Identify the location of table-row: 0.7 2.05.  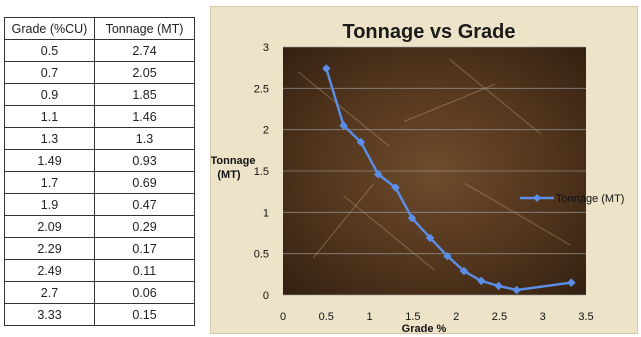
(99, 72).